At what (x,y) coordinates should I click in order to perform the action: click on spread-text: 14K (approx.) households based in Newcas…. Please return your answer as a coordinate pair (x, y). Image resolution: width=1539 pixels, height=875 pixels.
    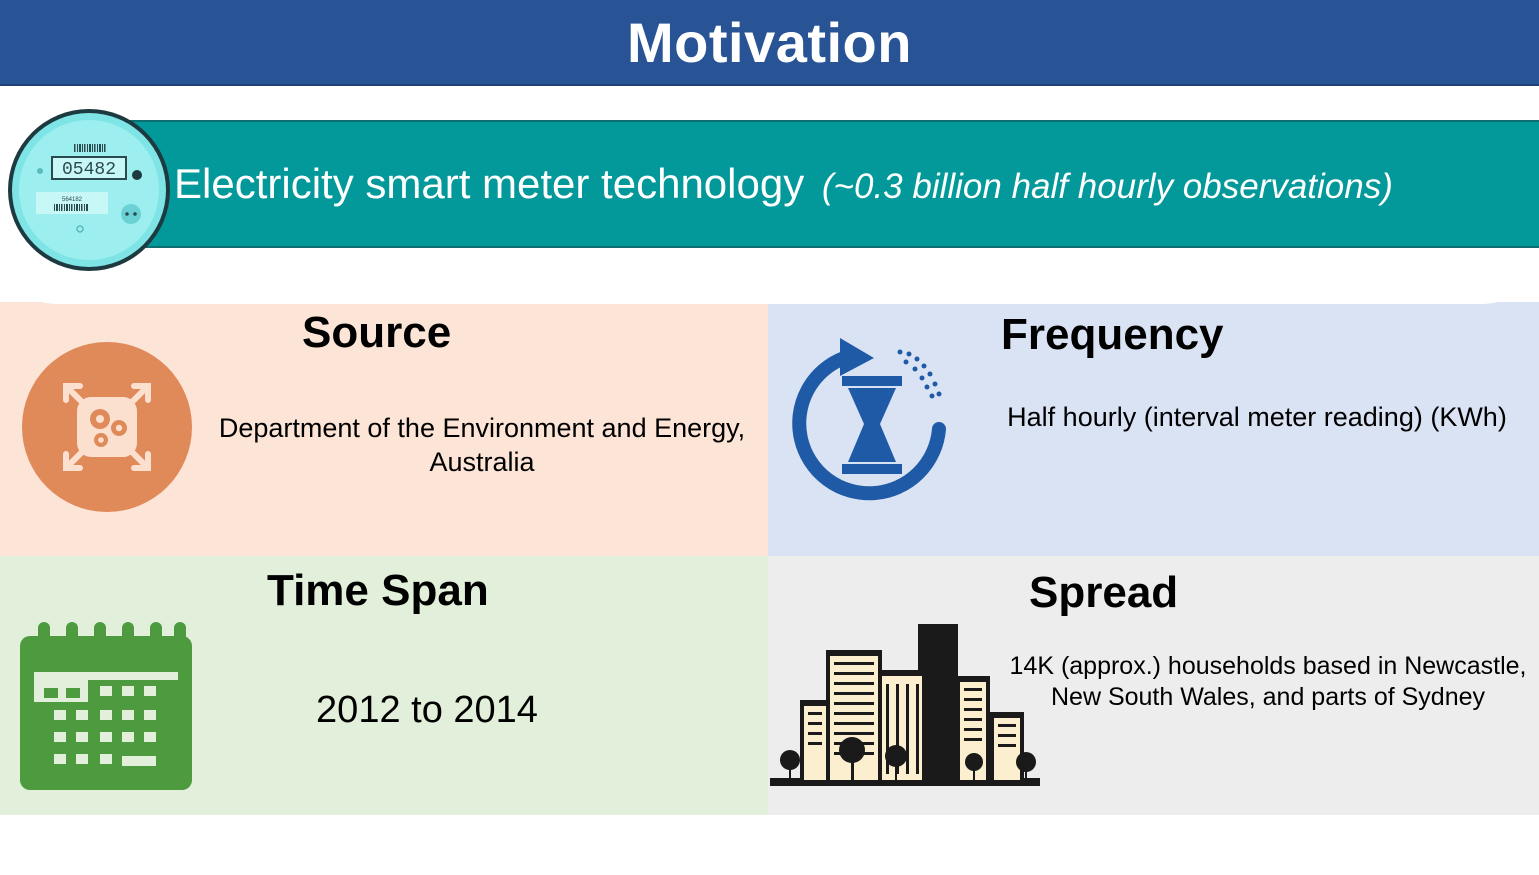
    Looking at the image, I should click on (1268, 682).